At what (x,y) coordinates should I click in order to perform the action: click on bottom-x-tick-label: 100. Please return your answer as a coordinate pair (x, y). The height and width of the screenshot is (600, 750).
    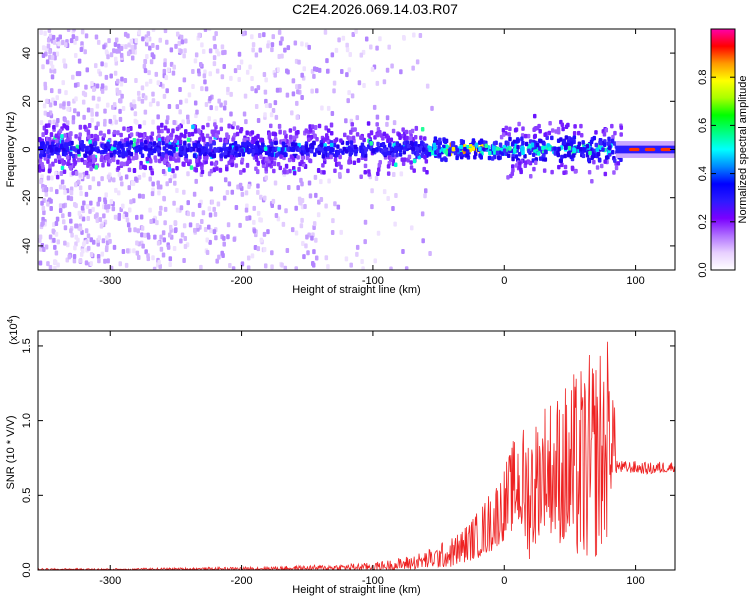
    Looking at the image, I should click on (635, 581).